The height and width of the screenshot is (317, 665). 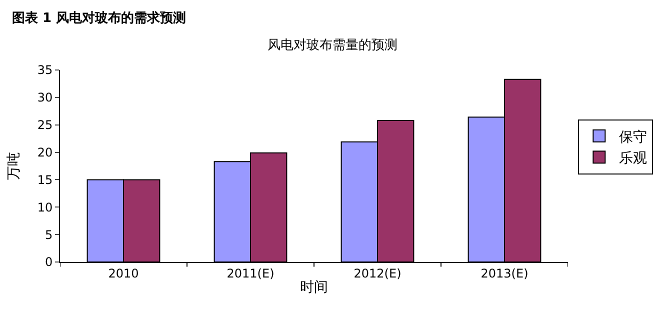 What do you see at coordinates (48, 235) in the screenshot?
I see `y-tick-label: 5` at bounding box center [48, 235].